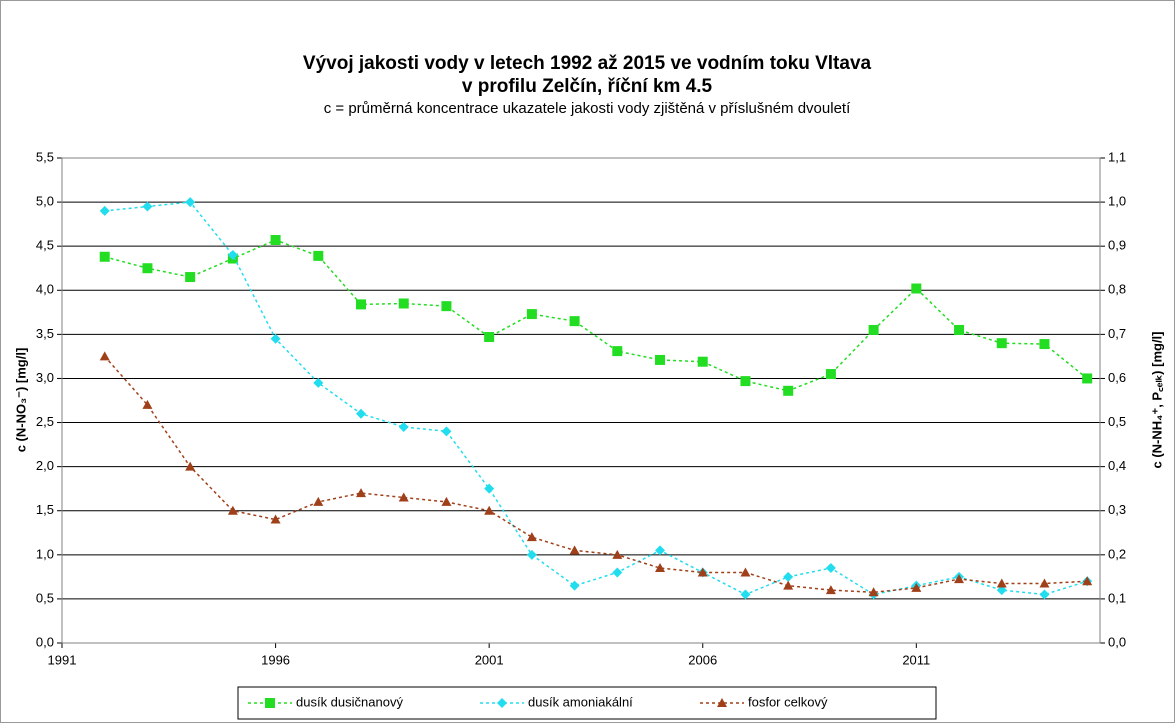 This screenshot has width=1175, height=723. What do you see at coordinates (1117, 377) in the screenshot?
I see `y2-tick-label: 0,6` at bounding box center [1117, 377].